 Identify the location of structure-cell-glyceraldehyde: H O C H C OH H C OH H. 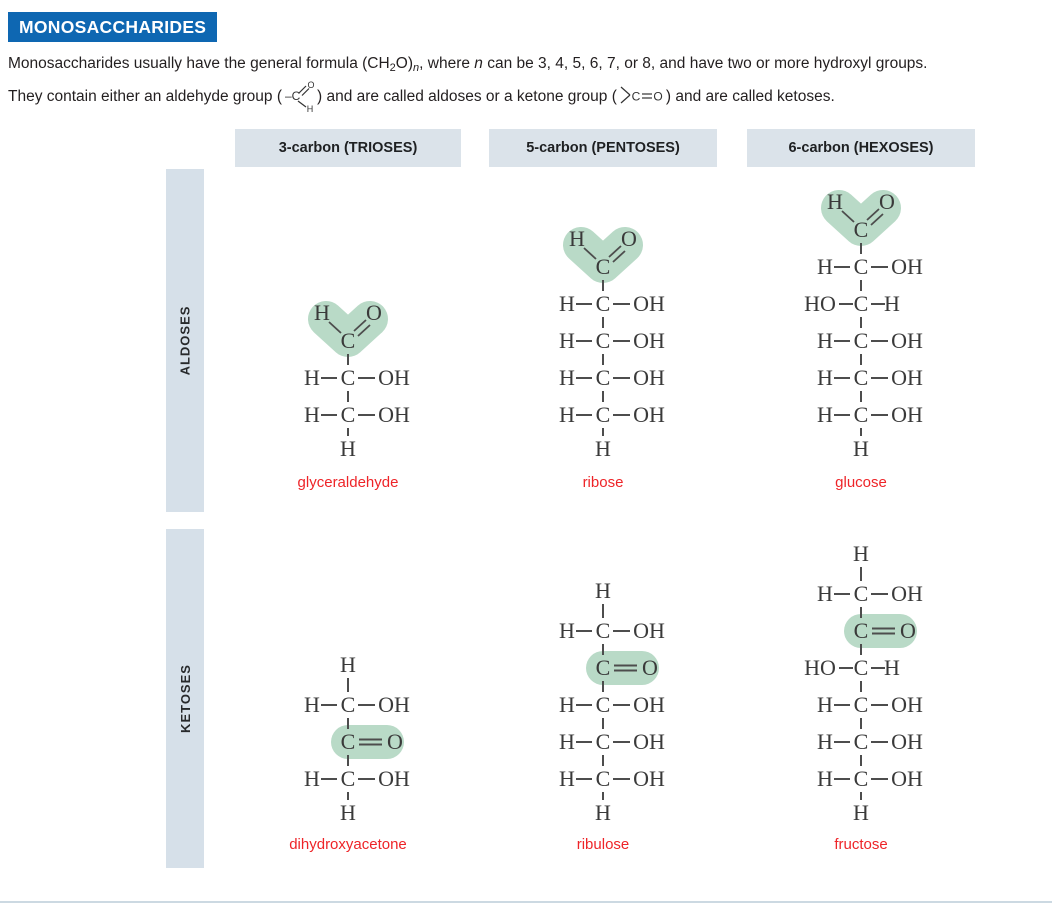
(348, 311).